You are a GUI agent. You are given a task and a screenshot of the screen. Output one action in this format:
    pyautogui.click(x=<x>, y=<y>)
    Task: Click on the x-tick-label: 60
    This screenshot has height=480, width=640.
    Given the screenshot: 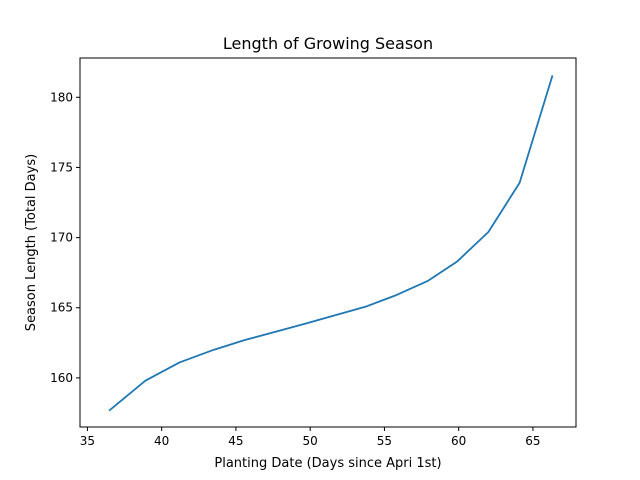 What is the action you would take?
    pyautogui.click(x=458, y=441)
    